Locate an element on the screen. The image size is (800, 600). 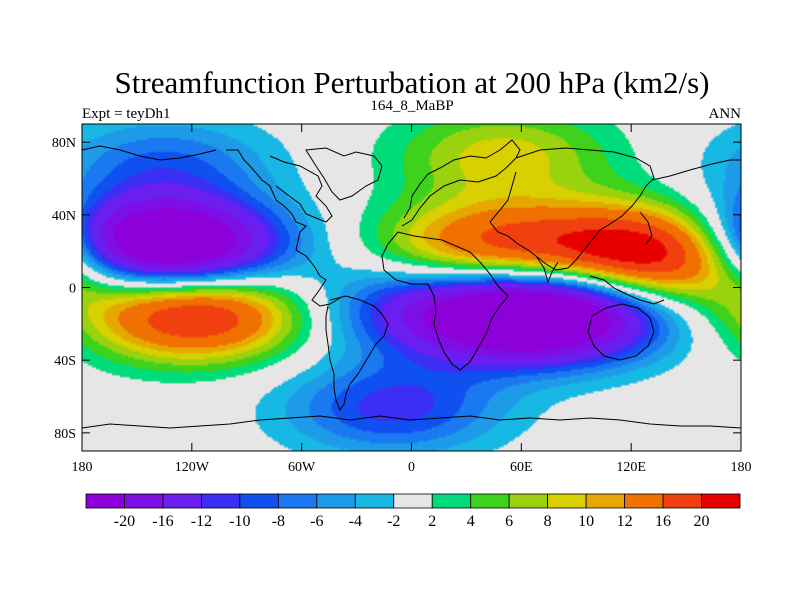
x-tick-label: 120W is located at coordinates (192, 467).